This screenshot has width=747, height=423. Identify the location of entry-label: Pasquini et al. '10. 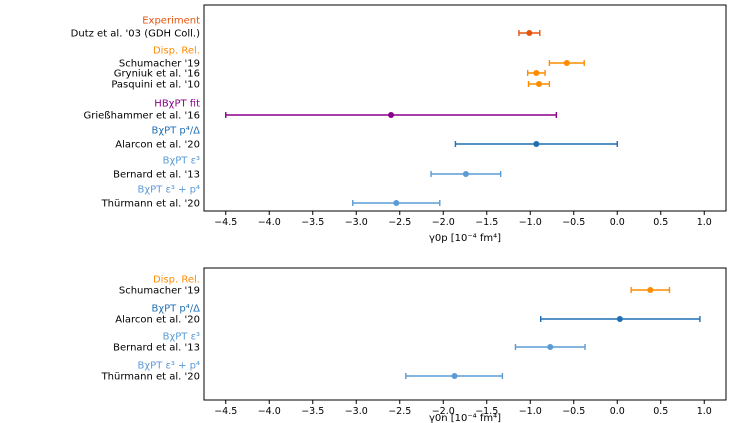
(155, 85).